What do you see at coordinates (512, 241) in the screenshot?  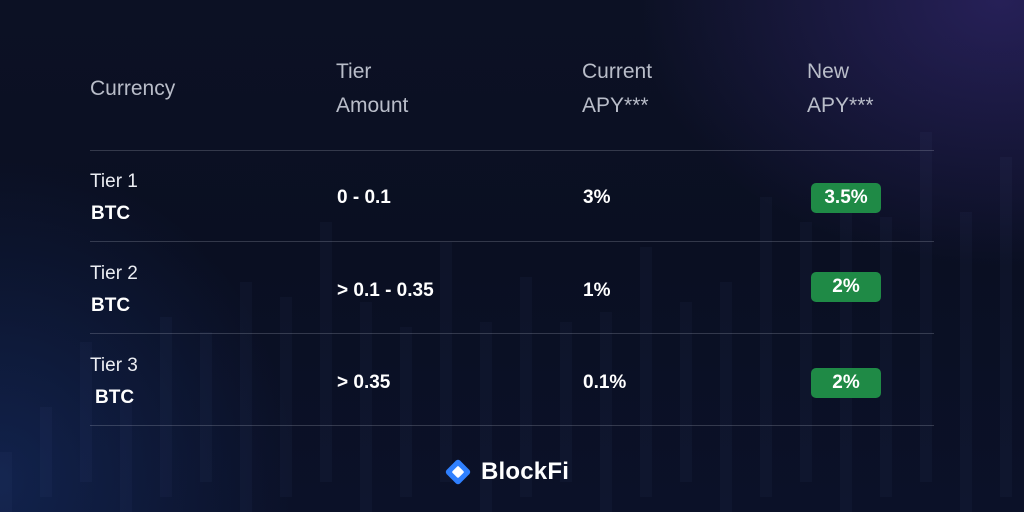 I see `row1-divider` at bounding box center [512, 241].